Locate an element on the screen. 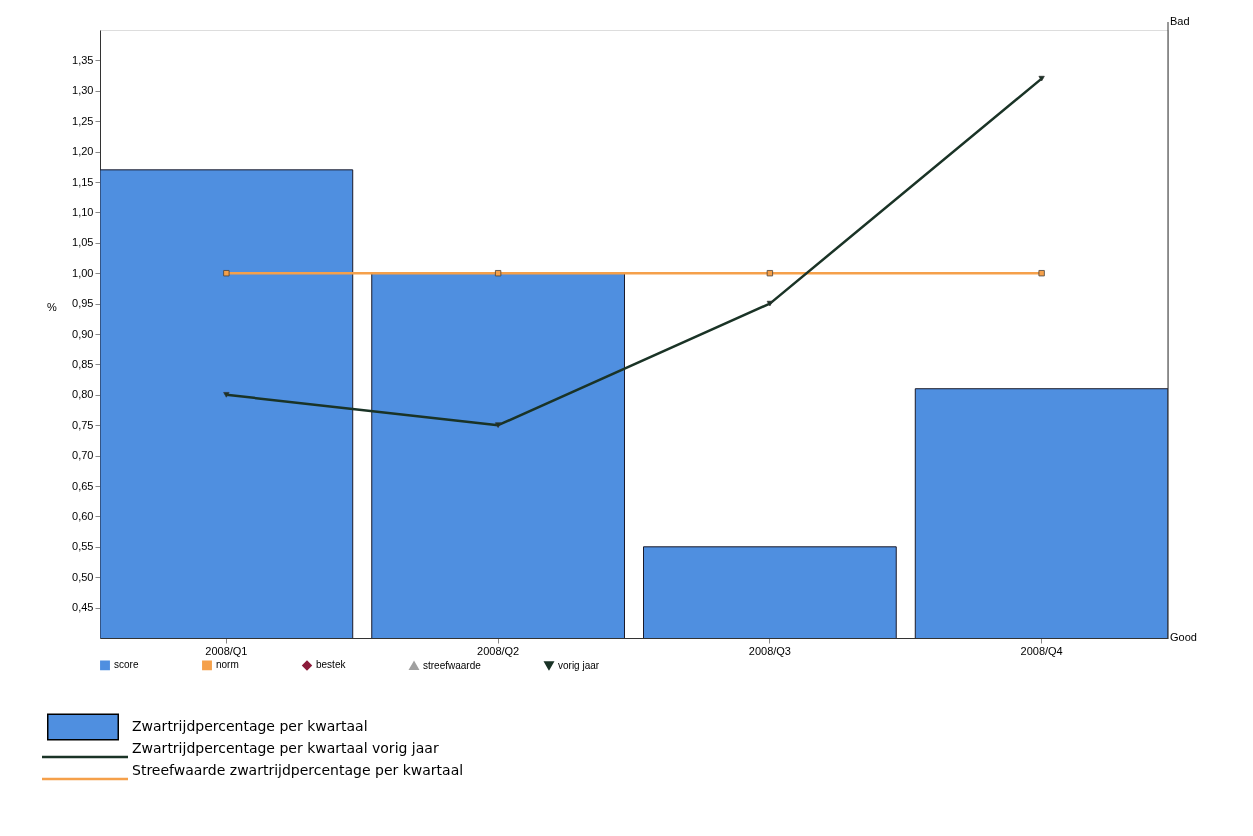  y-tick-label: 1,05 is located at coordinates (83, 242).